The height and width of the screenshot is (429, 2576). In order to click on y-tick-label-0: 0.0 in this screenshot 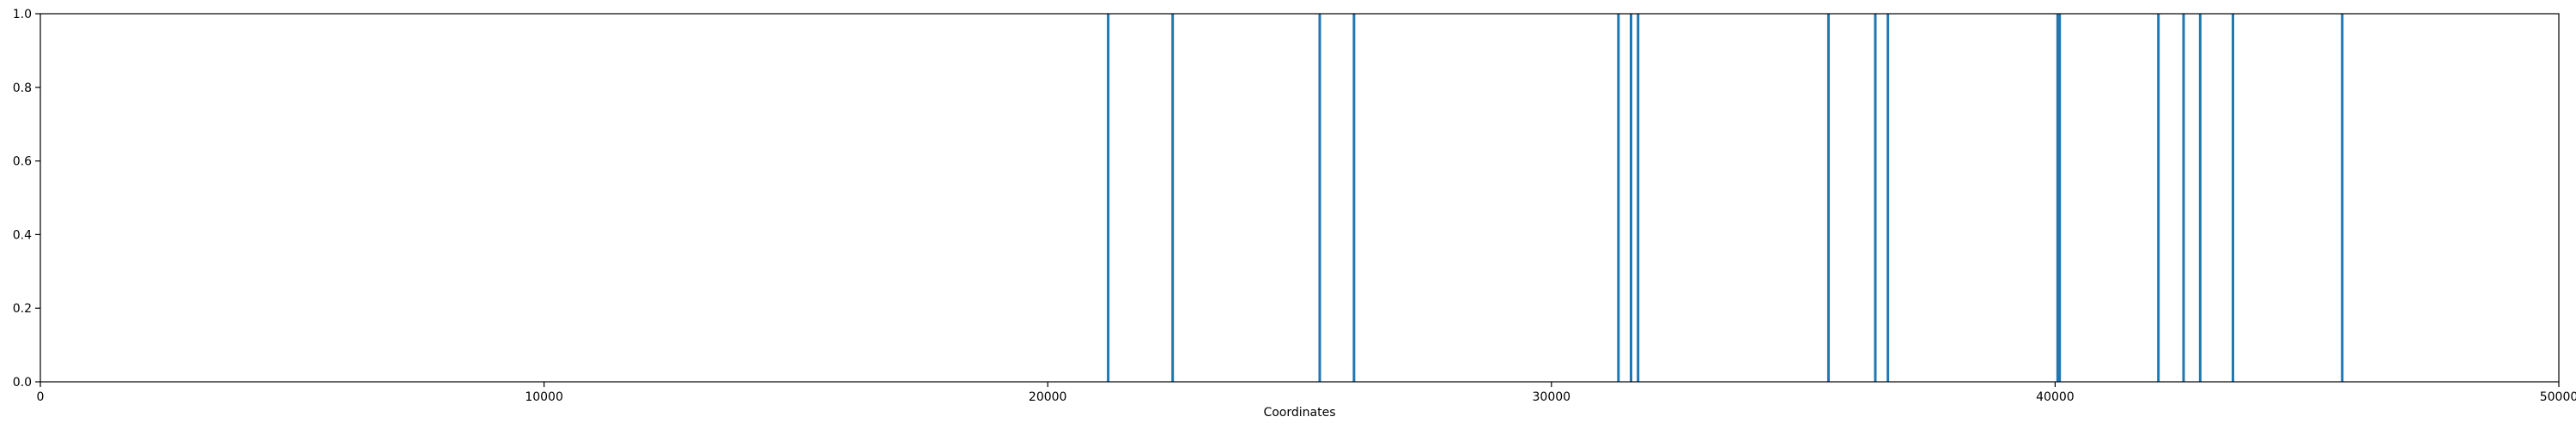, I will do `click(23, 383)`.